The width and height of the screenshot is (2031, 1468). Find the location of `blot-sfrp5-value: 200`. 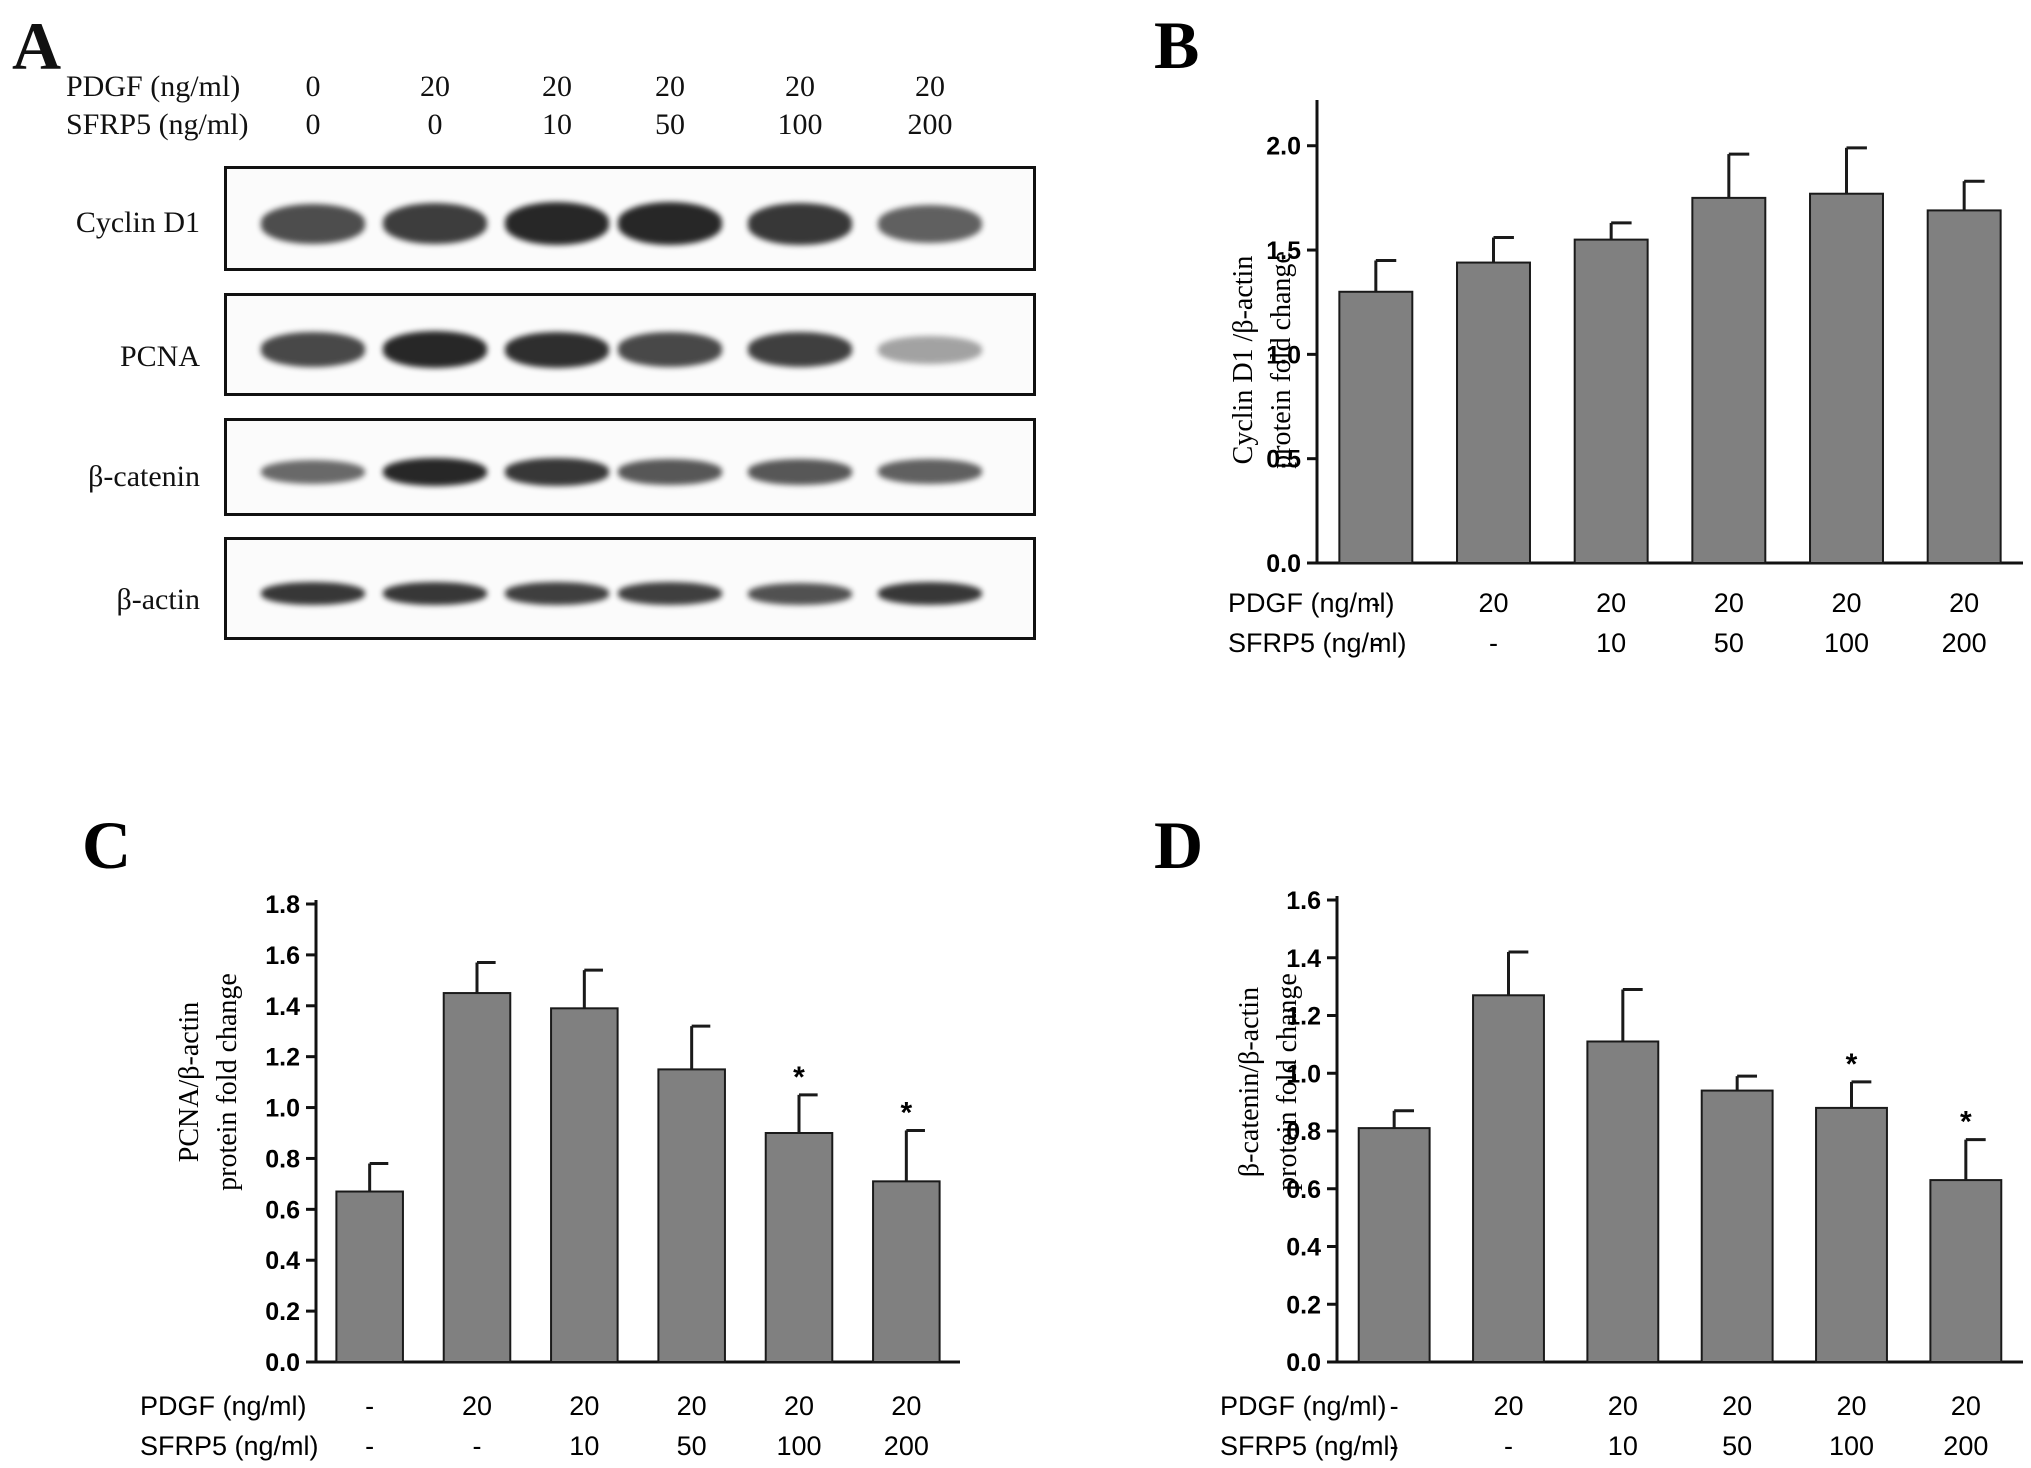

blot-sfrp5-value: 200 is located at coordinates (930, 124).